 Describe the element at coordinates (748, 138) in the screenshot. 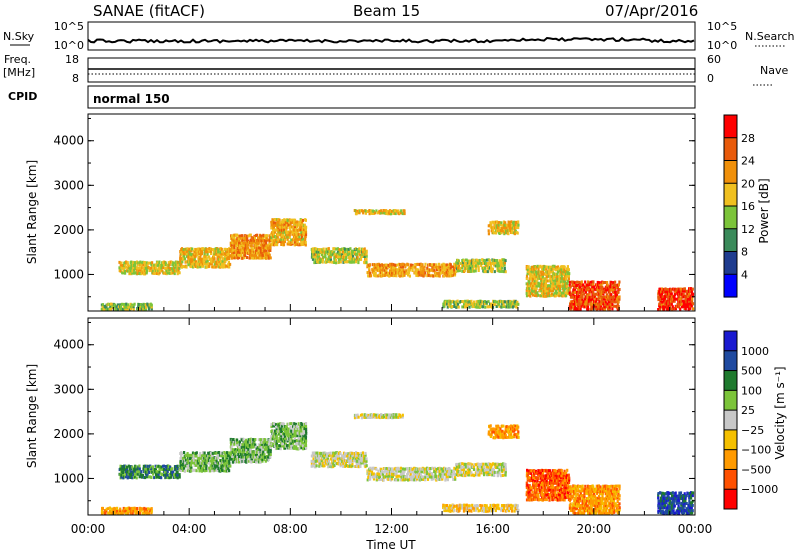

I see `colorbar-tick-label: 28` at that location.